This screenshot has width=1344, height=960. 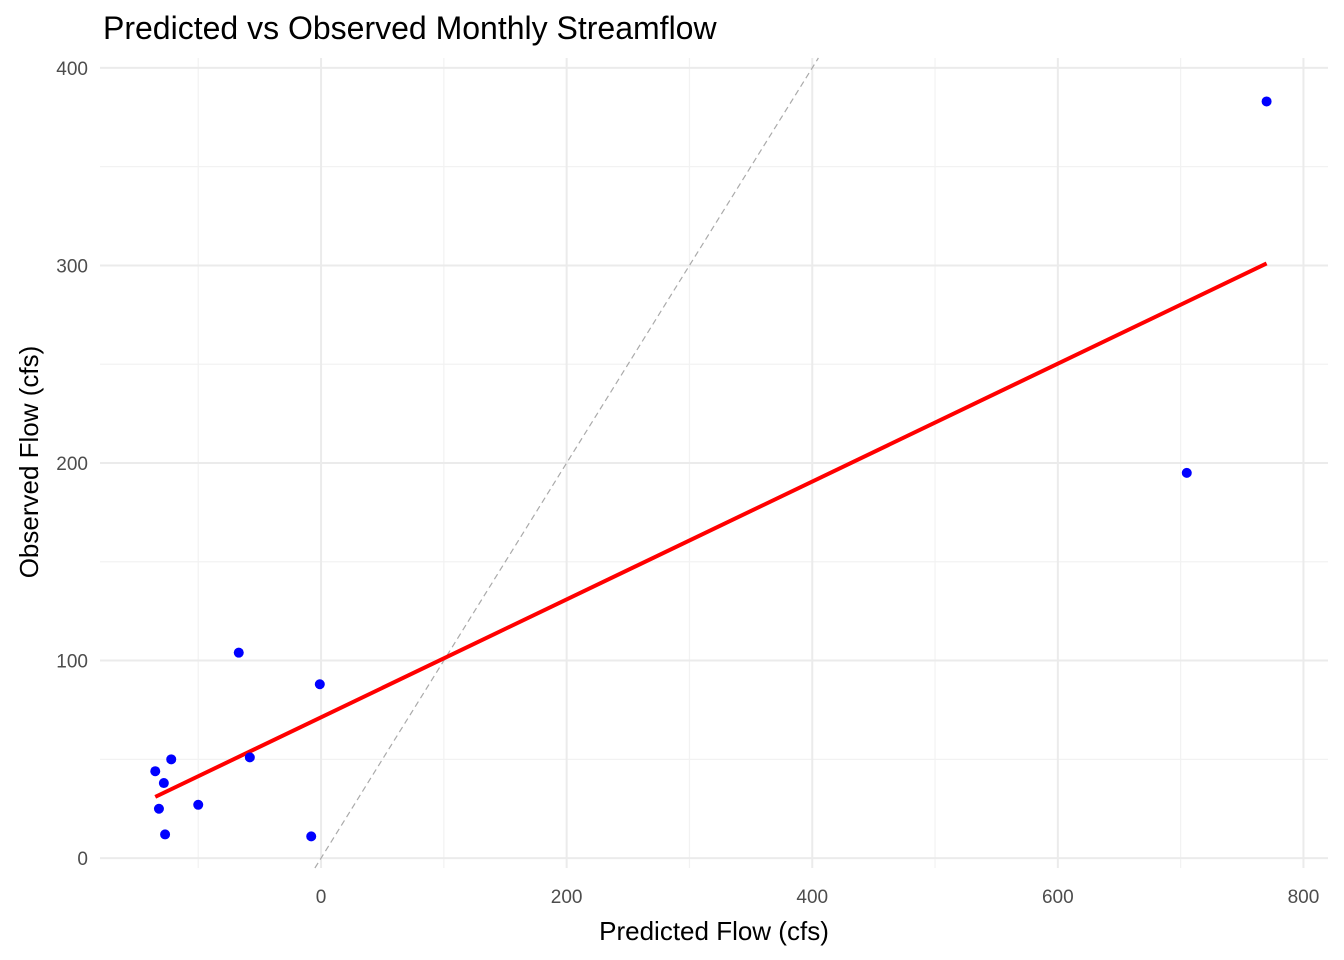 What do you see at coordinates (567, 897) in the screenshot?
I see `x-tick-label: 200` at bounding box center [567, 897].